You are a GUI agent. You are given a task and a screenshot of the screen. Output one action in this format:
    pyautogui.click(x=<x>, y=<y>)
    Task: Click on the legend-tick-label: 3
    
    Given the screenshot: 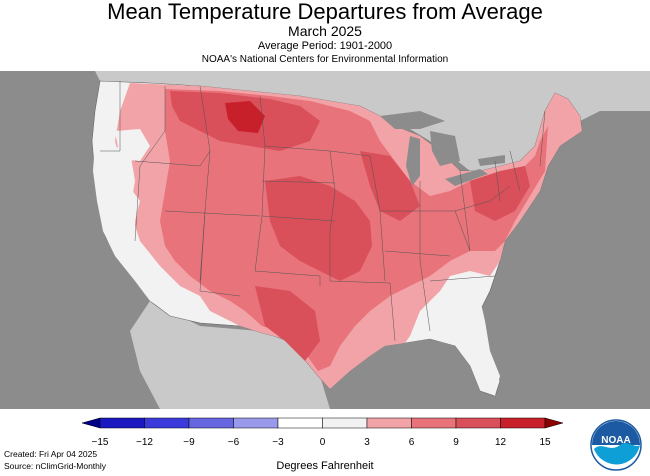 What is the action you would take?
    pyautogui.click(x=367, y=442)
    